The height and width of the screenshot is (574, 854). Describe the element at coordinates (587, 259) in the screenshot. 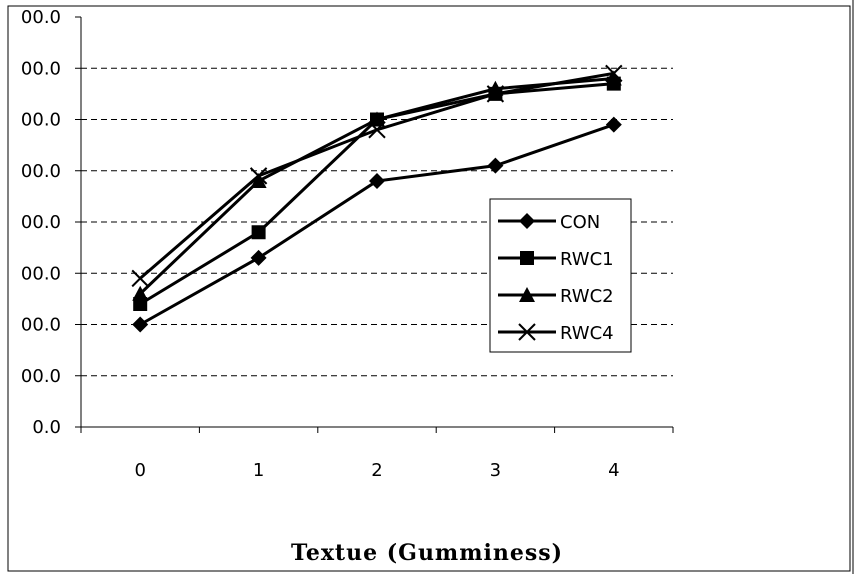

I see `legend-label: RWC1` at that location.